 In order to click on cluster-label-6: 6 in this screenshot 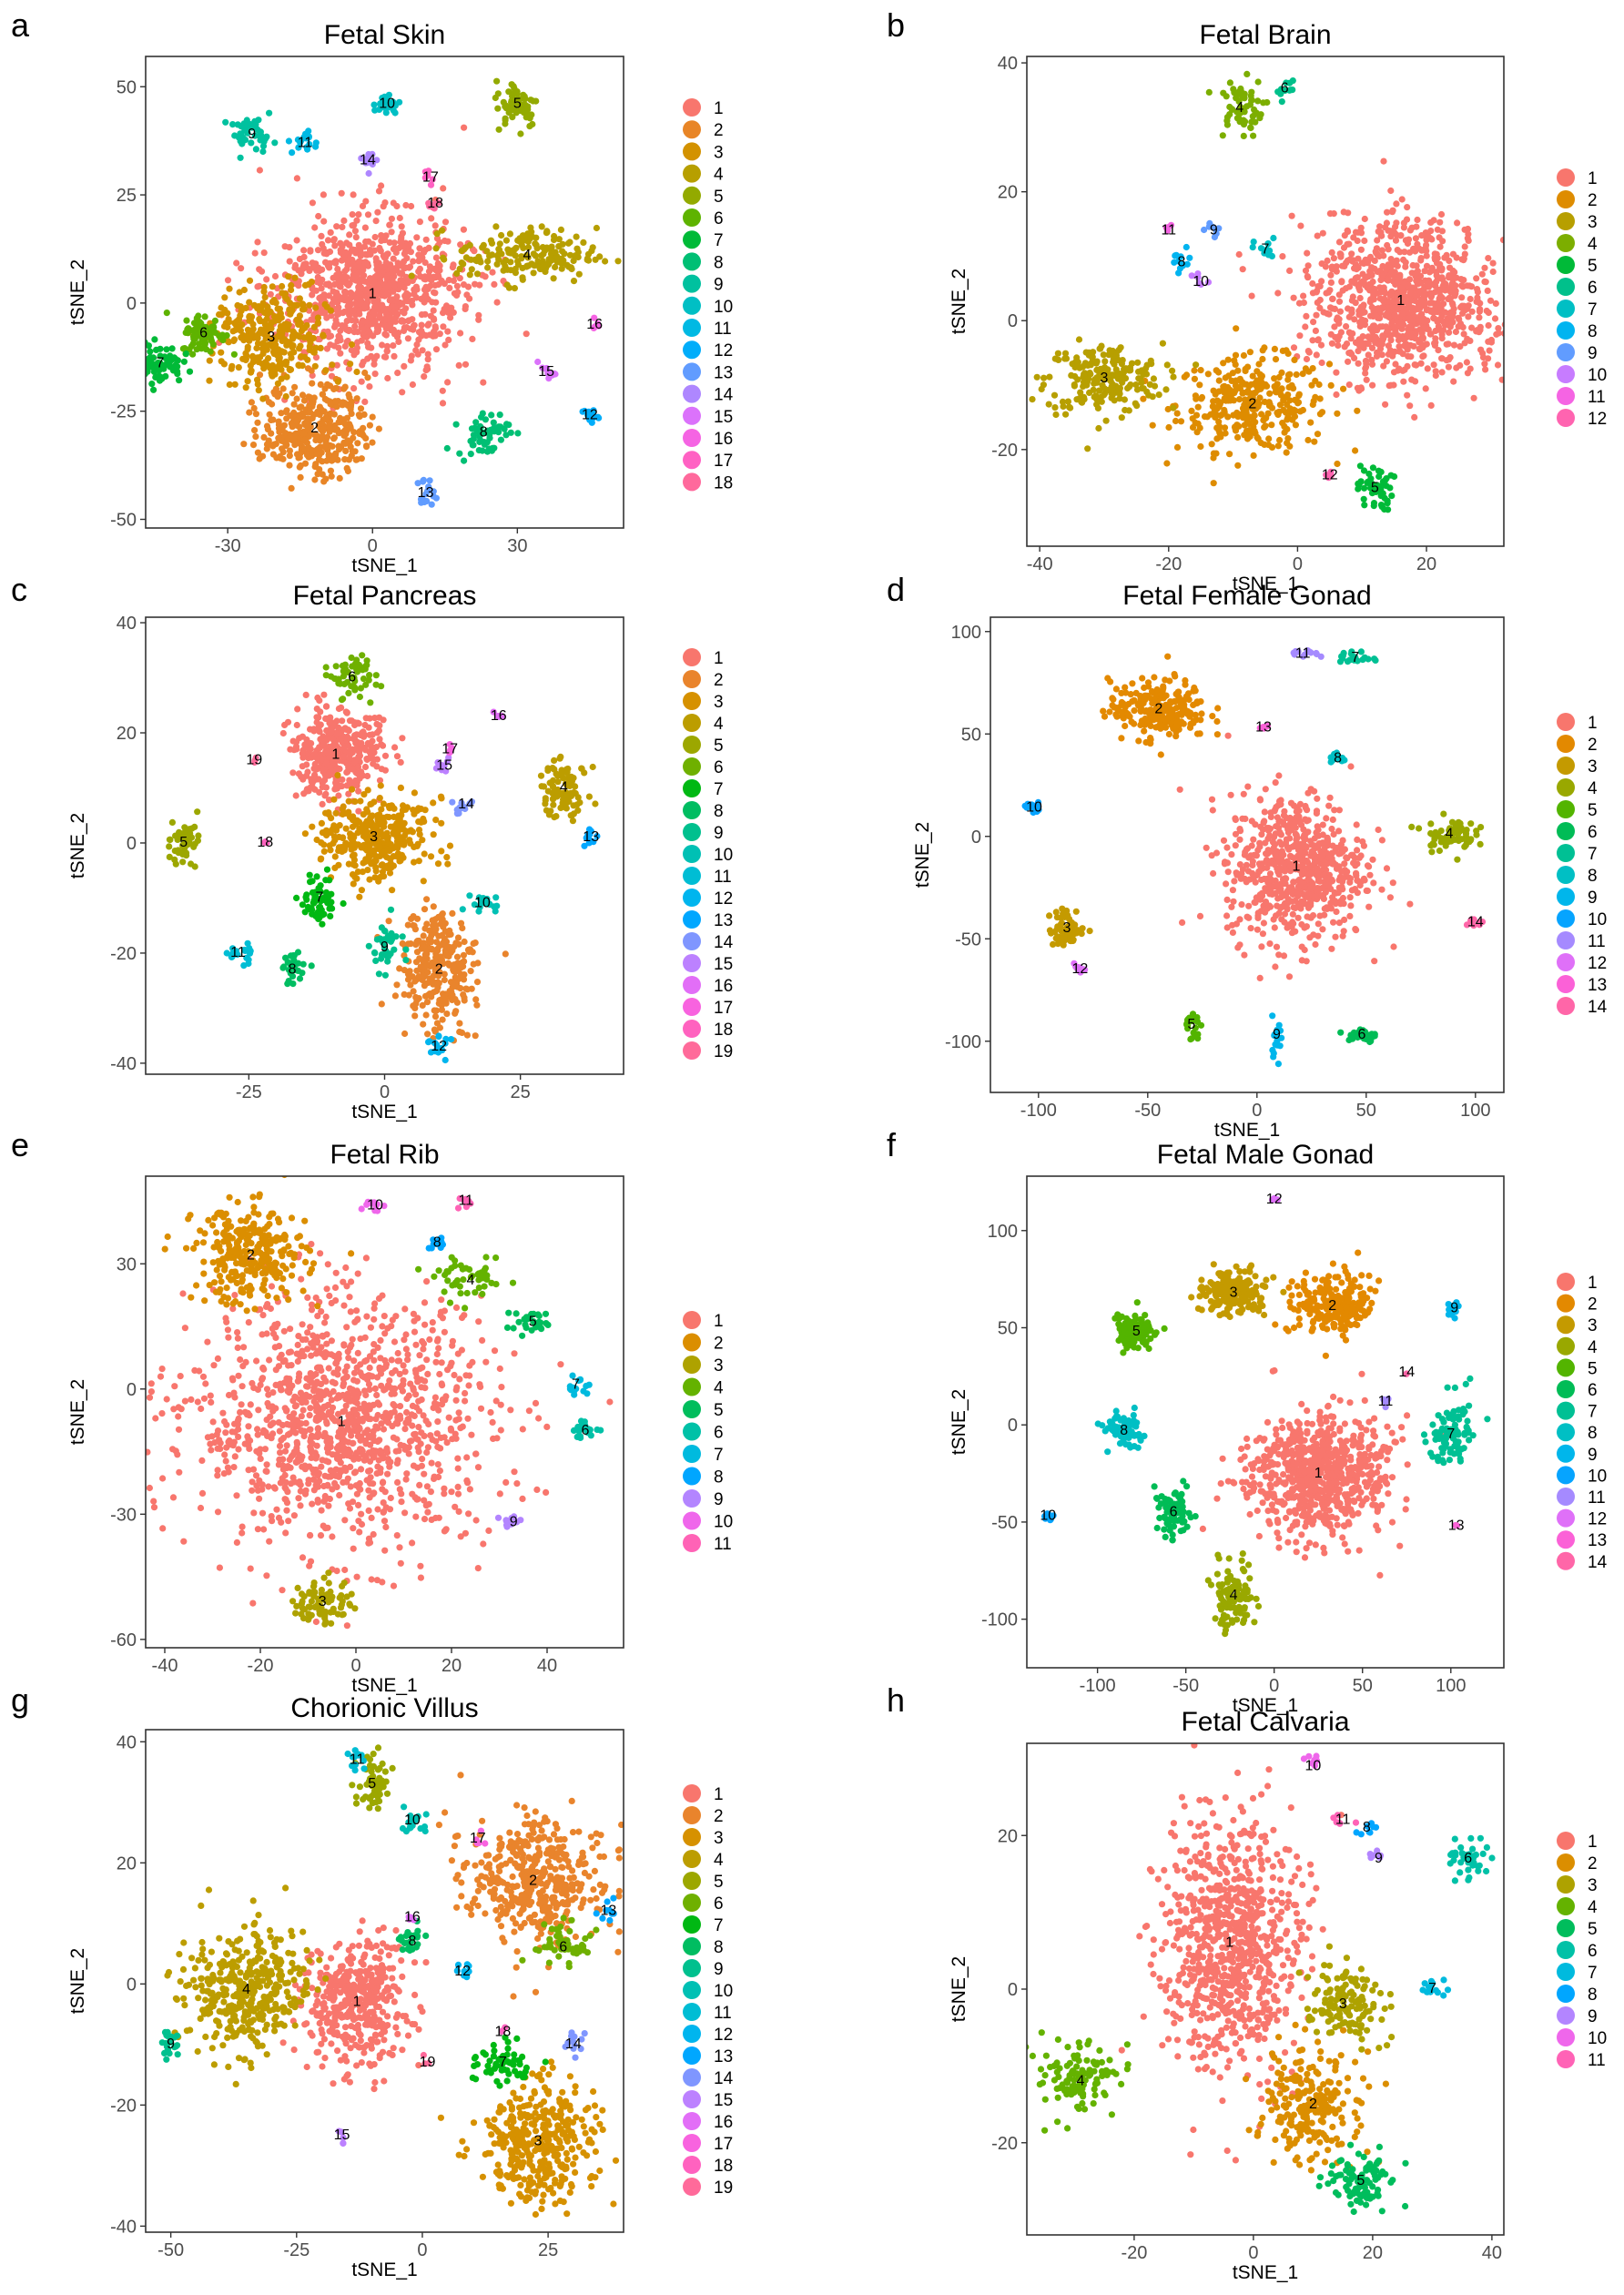, I will do `click(203, 332)`.